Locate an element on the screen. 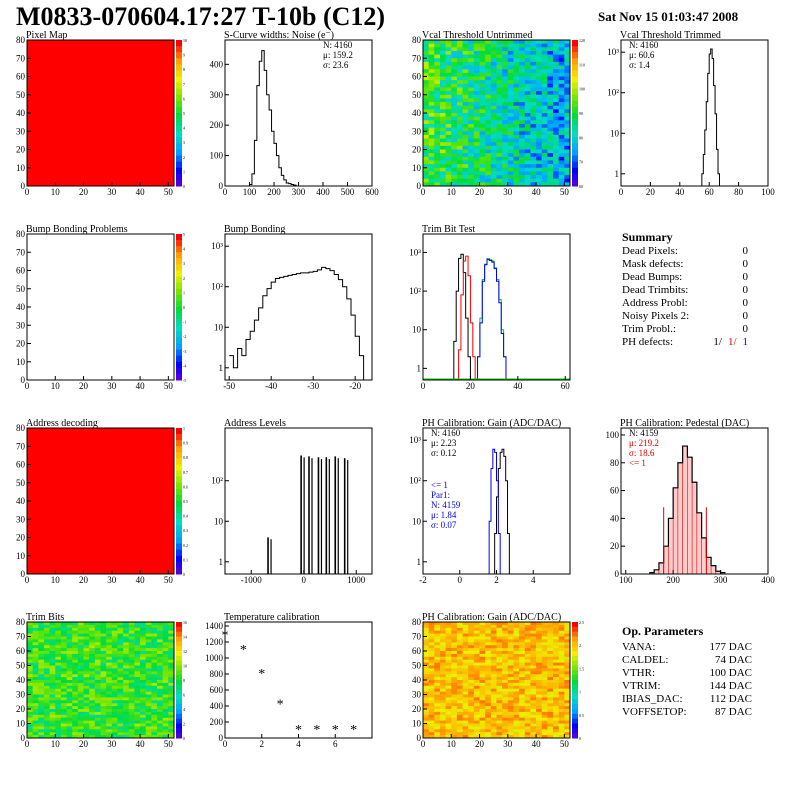 The width and height of the screenshot is (796, 800). summary-ph-label: PH defects: is located at coordinates (647, 342).